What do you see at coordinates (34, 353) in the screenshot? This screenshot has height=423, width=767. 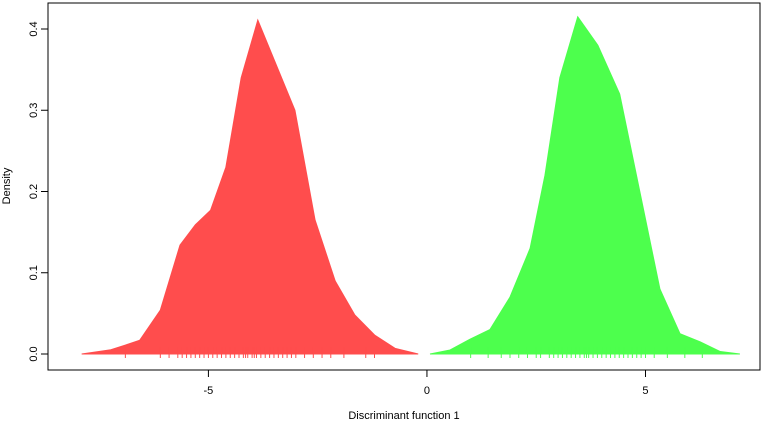 I see `y-tick-label: 0.0` at bounding box center [34, 353].